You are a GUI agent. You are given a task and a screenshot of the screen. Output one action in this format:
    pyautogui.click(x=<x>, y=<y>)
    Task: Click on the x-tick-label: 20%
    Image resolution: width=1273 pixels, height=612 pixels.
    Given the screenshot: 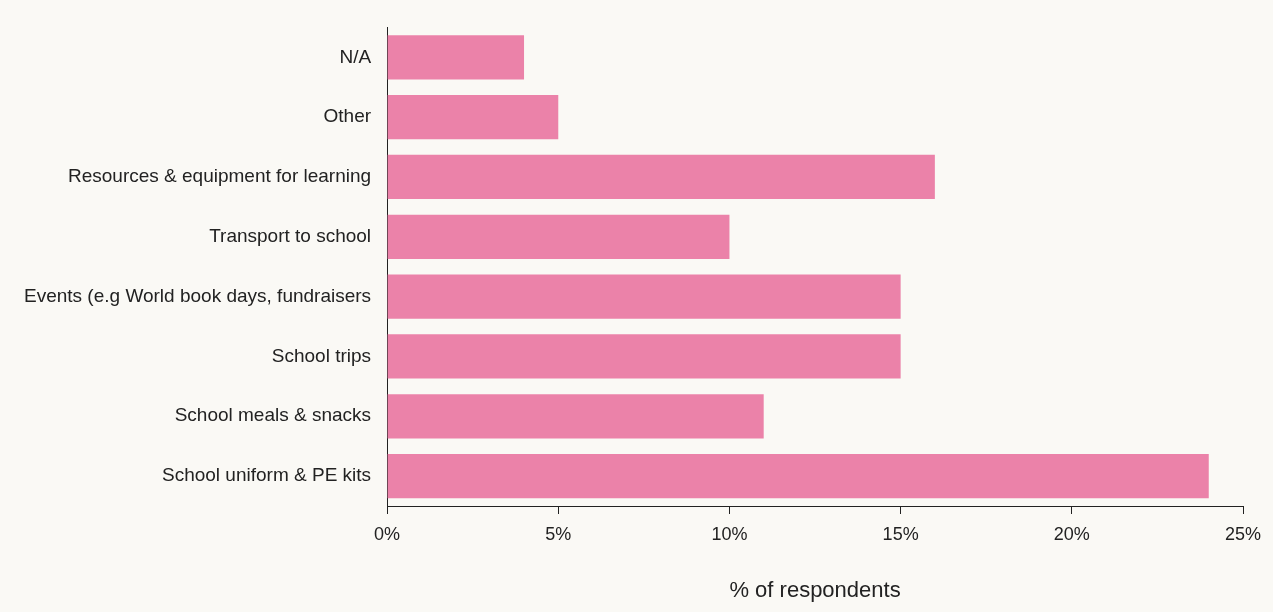 What is the action you would take?
    pyautogui.click(x=1071, y=533)
    